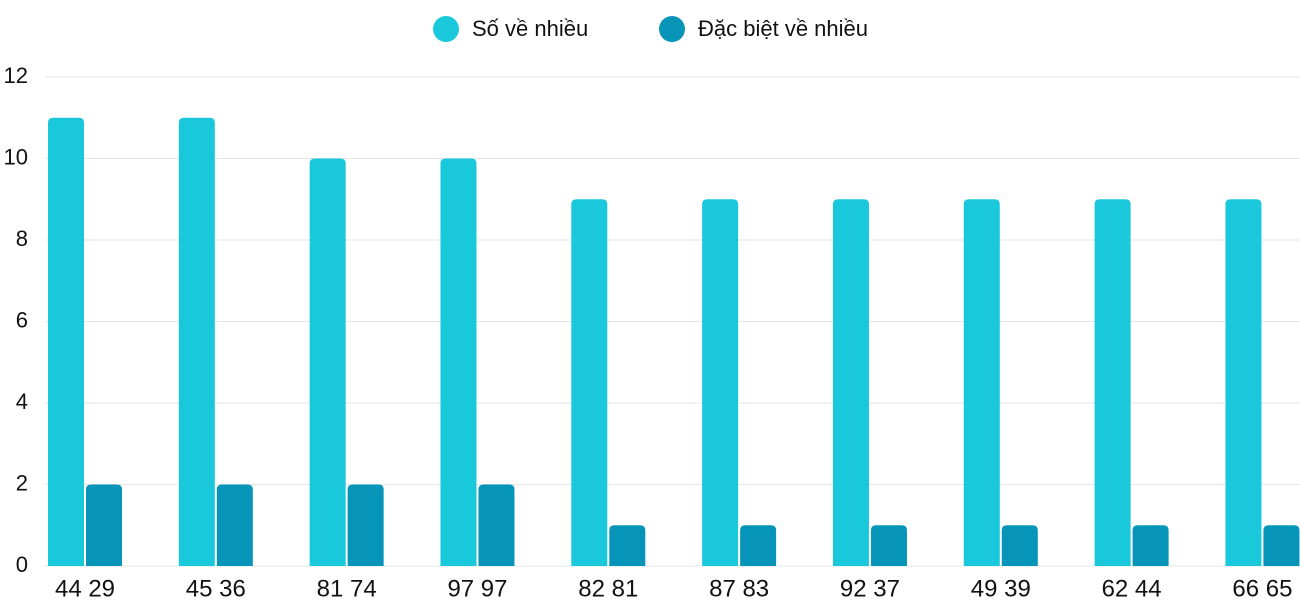  What do you see at coordinates (530, 28) in the screenshot?
I see `legend-label: Số về nhiều` at bounding box center [530, 28].